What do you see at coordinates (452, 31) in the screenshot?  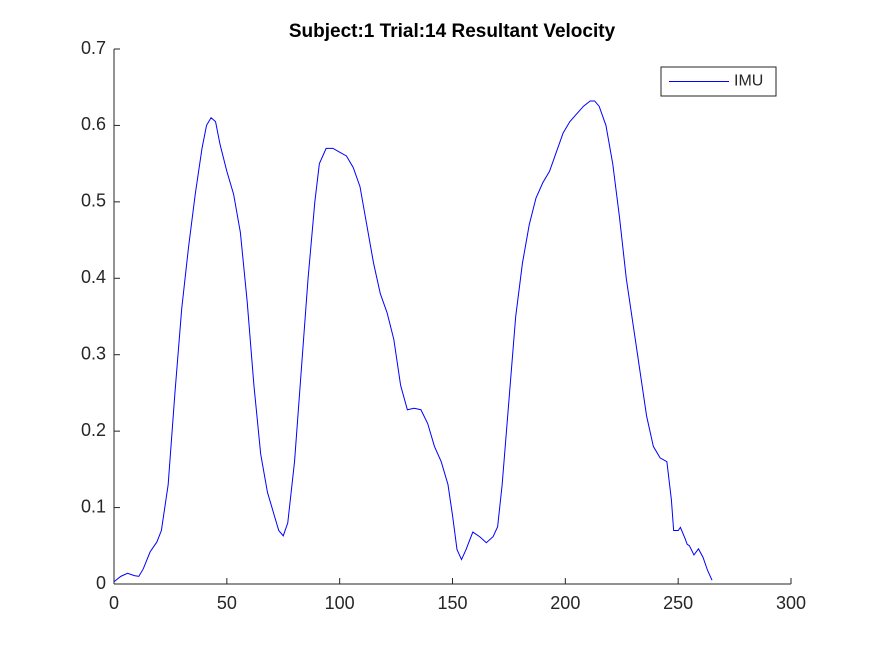 I see `chart-title: Subject:1 Trial:14 Resultant Velocity` at bounding box center [452, 31].